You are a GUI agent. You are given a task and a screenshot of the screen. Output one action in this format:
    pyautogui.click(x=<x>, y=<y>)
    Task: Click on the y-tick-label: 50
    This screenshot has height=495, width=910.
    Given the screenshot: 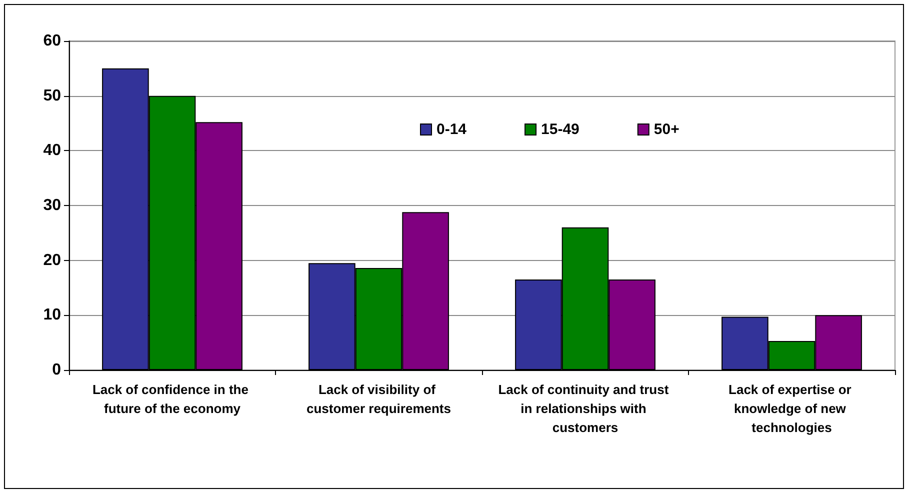 What is the action you would take?
    pyautogui.click(x=52, y=95)
    